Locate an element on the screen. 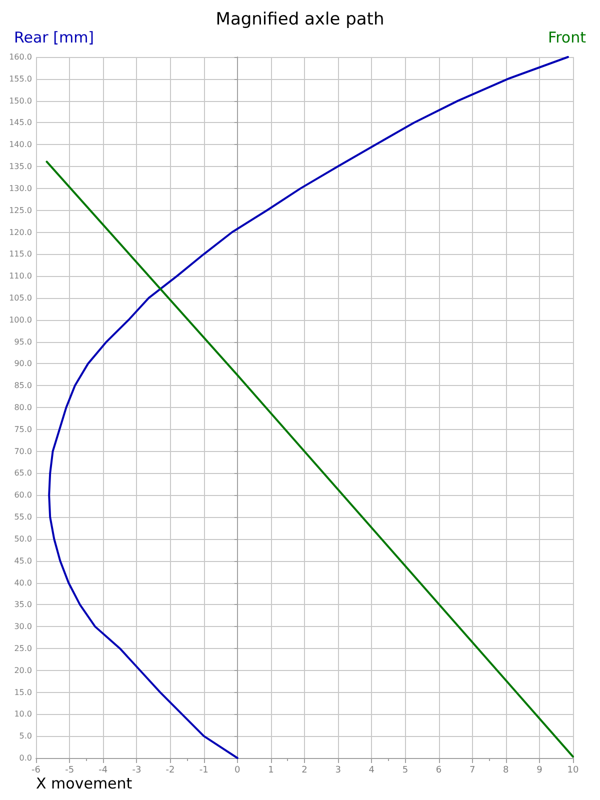 This screenshot has height=800, width=600. y-tick-label: 85.0 is located at coordinates (23, 385).